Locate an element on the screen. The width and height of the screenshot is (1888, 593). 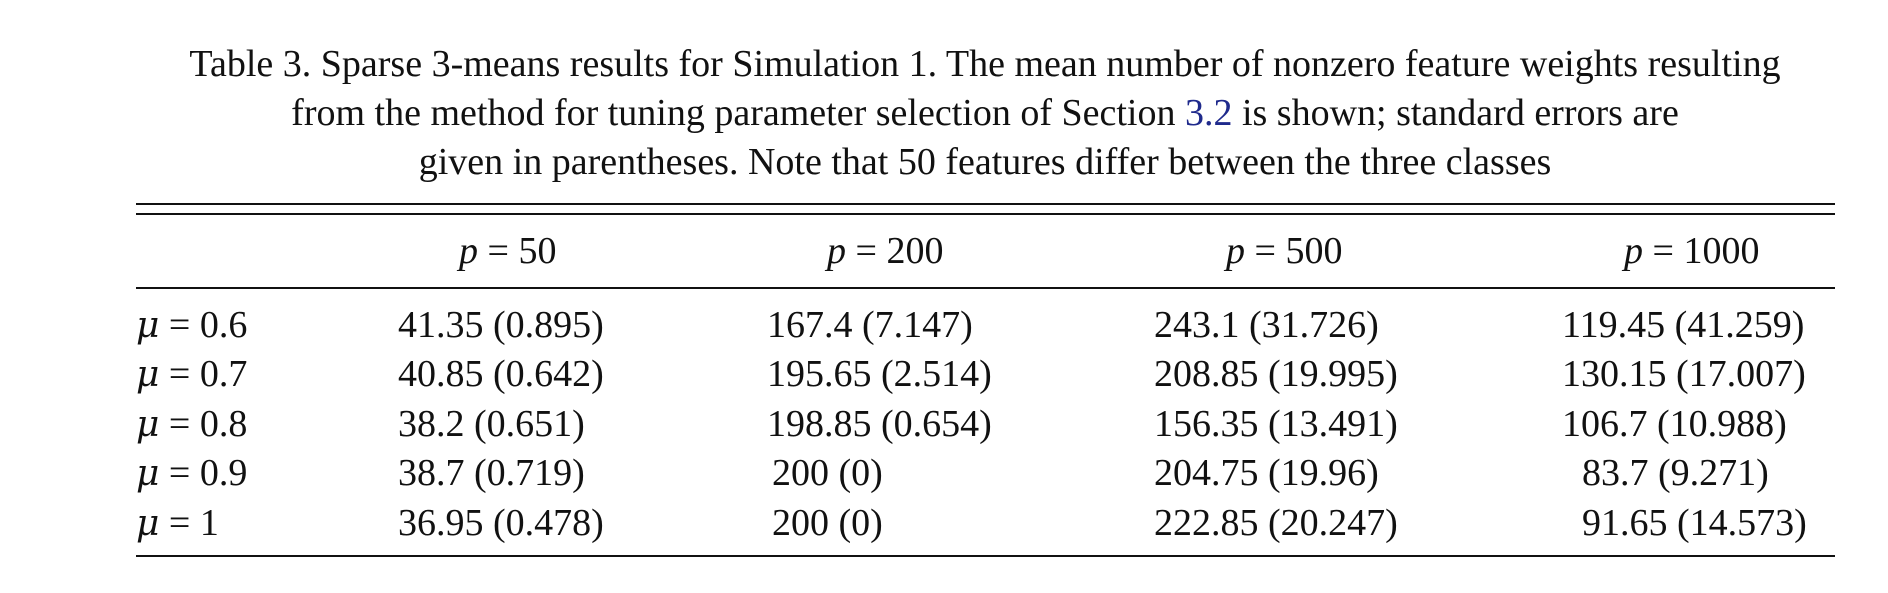
row-value: 1 is located at coordinates (209, 523).